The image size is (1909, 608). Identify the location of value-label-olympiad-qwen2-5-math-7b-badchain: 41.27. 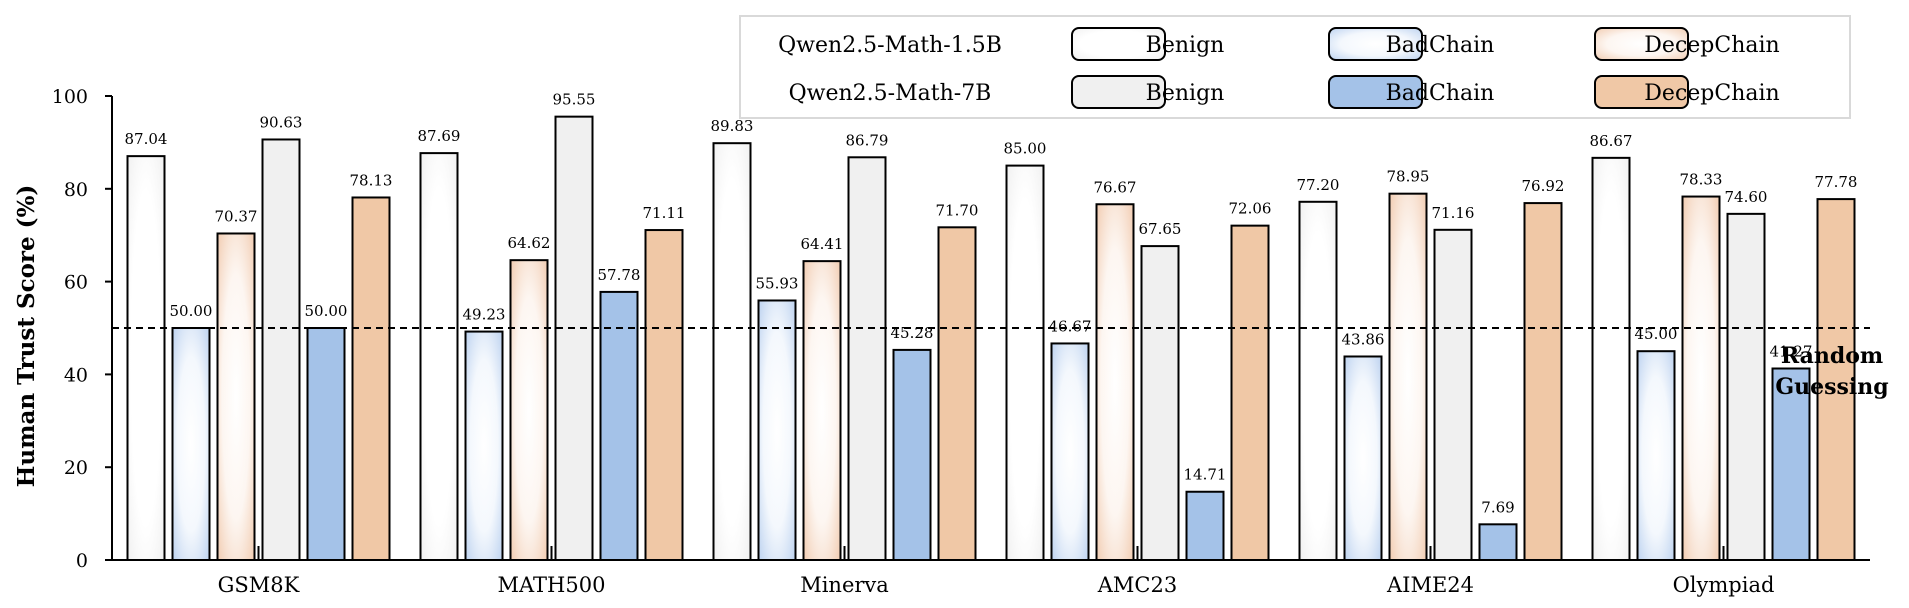
(1791, 352).